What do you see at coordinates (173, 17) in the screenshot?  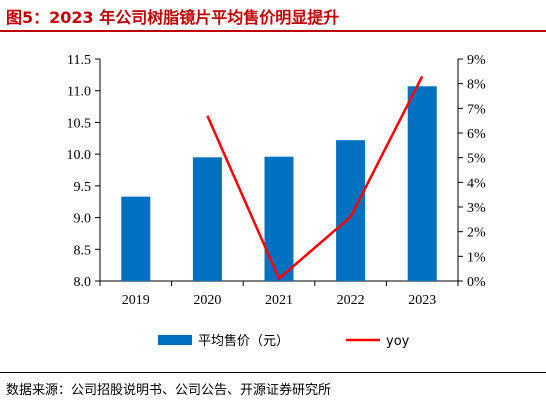 I see `figure-title: 图5：2023 年公司树脂镜片平均售价明显提升` at bounding box center [173, 17].